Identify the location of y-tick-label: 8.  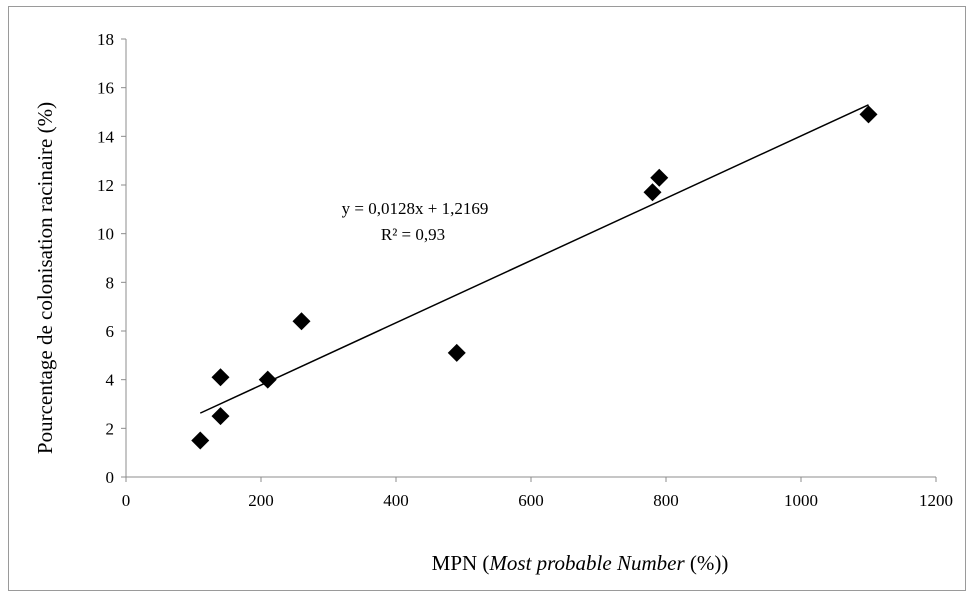
(110, 282).